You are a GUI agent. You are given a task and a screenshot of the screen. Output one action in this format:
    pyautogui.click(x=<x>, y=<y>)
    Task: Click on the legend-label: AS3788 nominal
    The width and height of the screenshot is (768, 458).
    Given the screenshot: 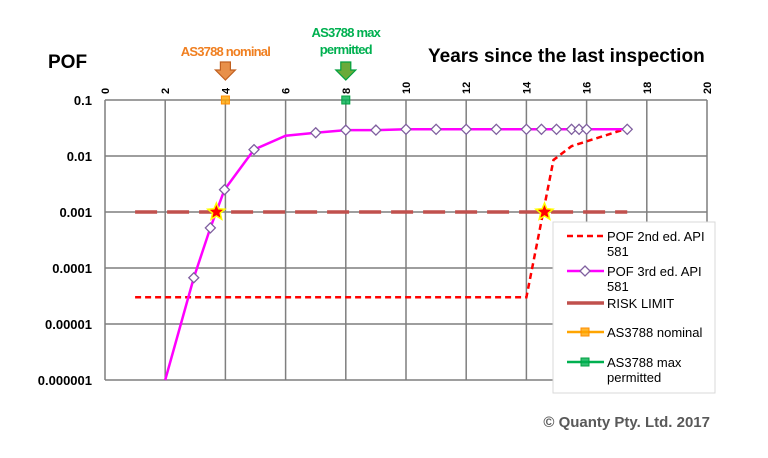 What is the action you would take?
    pyautogui.click(x=655, y=332)
    